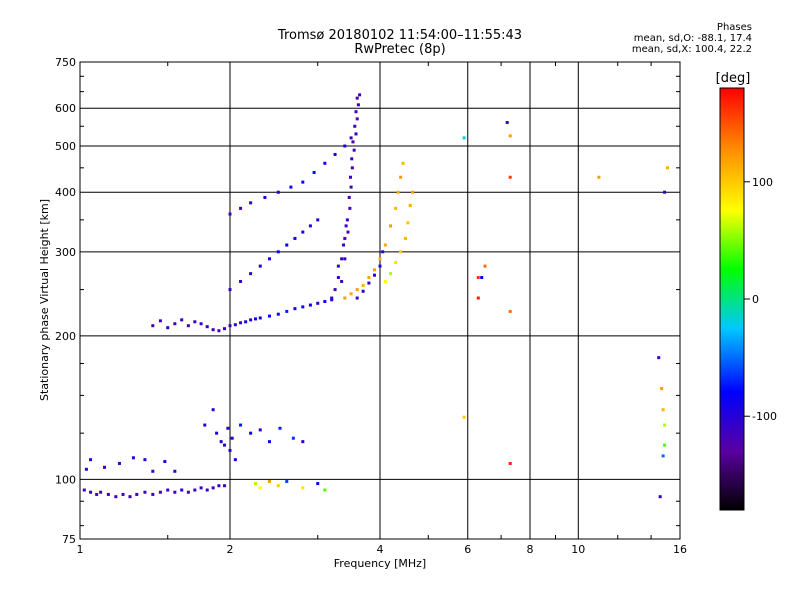 The height and width of the screenshot is (600, 800). I want to click on x-tick-label: 6, so click(467, 549).